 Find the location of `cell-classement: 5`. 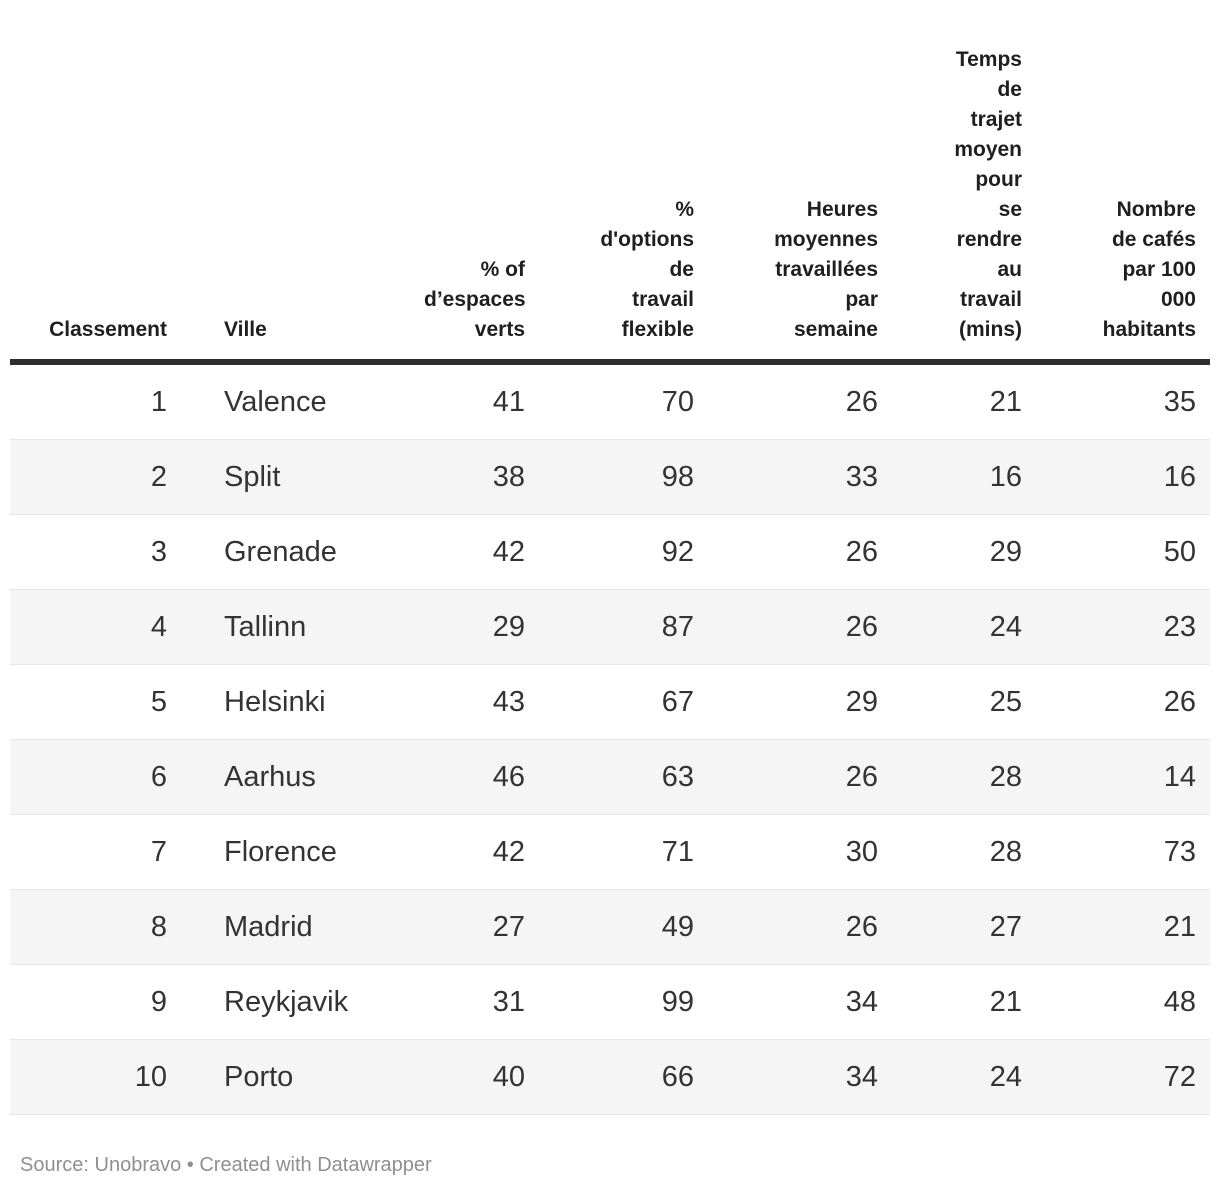

cell-classement: 5 is located at coordinates (95, 702).